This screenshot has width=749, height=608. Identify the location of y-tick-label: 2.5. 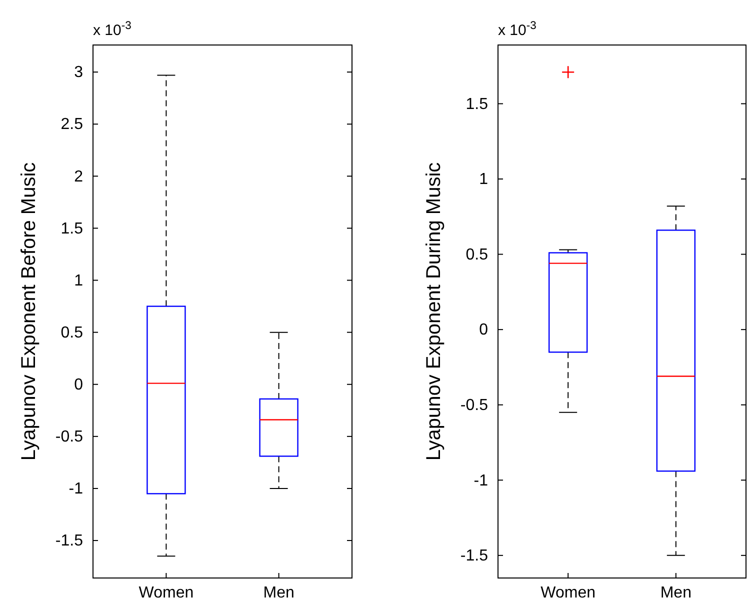
(72, 125).